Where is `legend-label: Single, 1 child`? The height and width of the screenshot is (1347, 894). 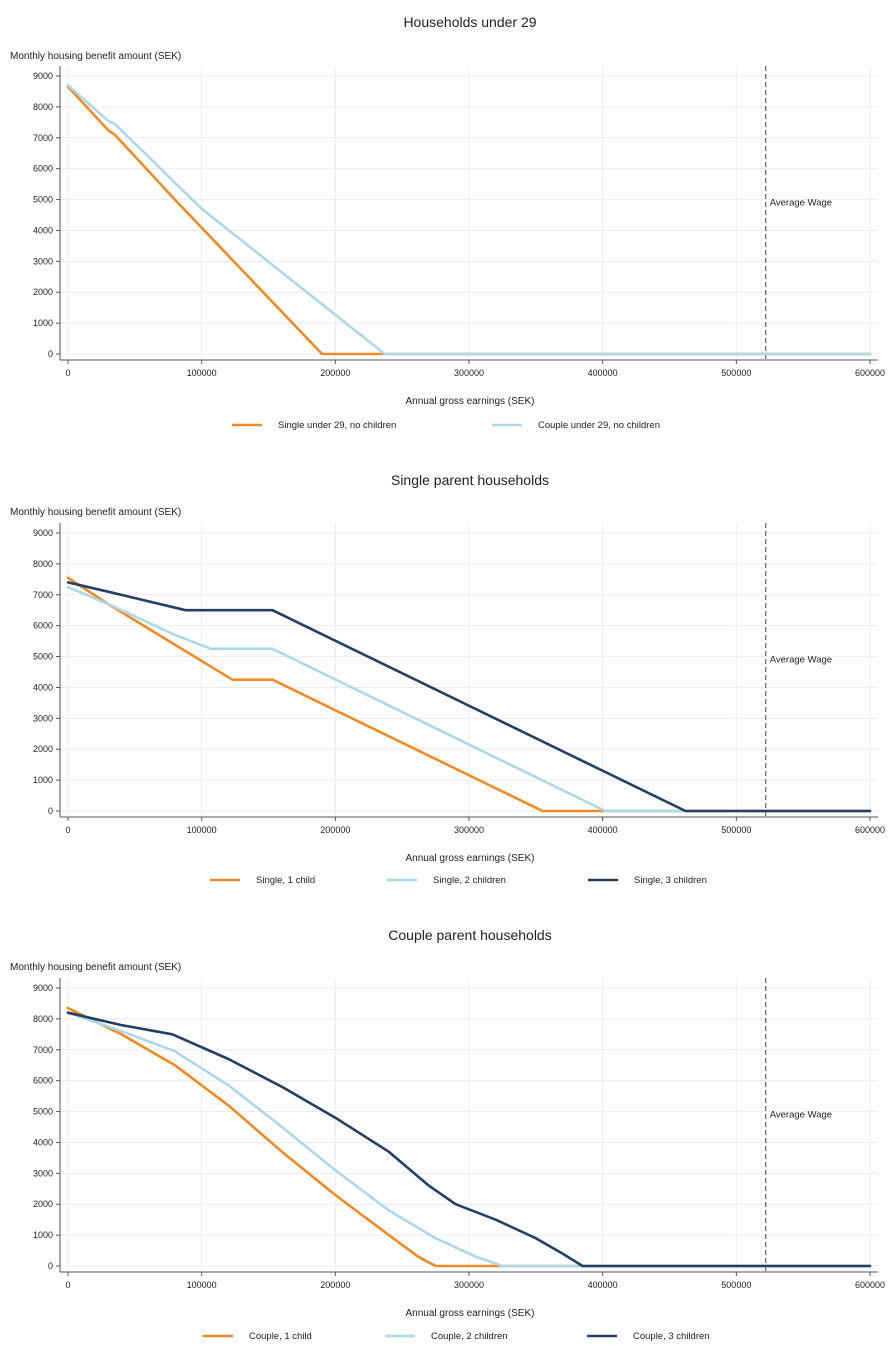 legend-label: Single, 1 child is located at coordinates (285, 880).